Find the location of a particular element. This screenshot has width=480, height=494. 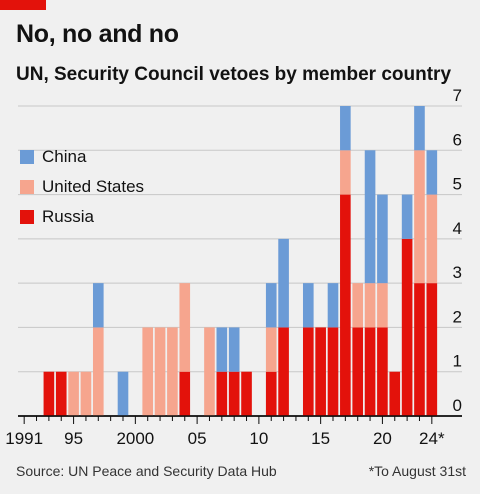

bar-russia-2017 is located at coordinates (345, 305).